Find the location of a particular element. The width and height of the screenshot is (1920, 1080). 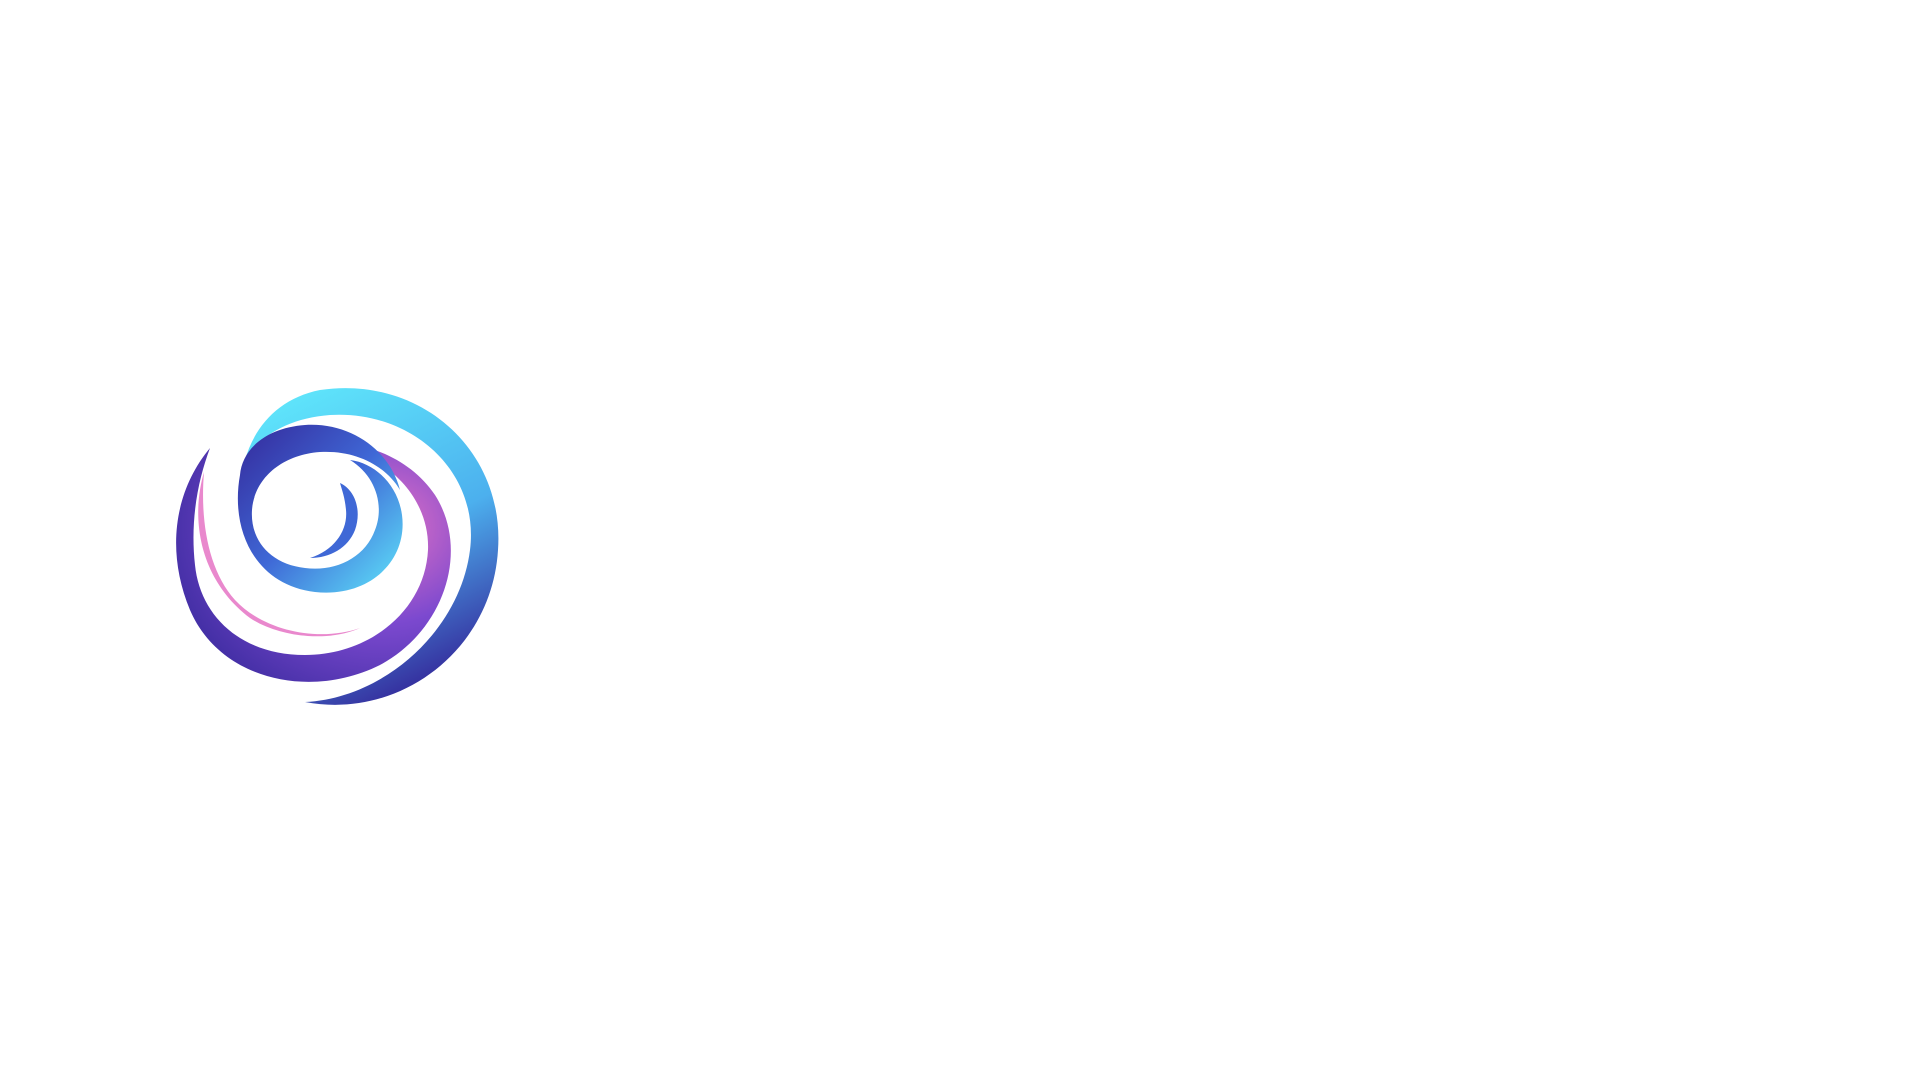

spiral-swirl-icon is located at coordinates (337, 546).